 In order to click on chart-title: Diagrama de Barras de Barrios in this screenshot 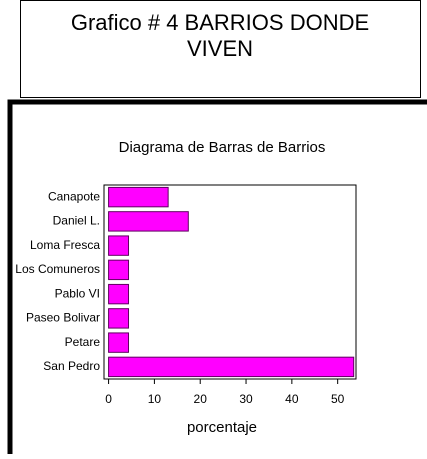, I will do `click(222, 147)`.